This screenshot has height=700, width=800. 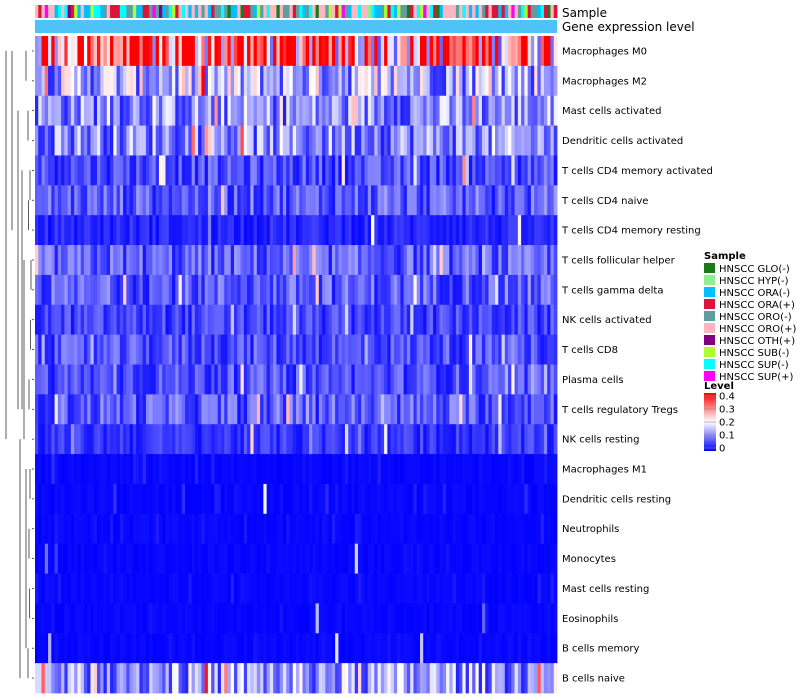 I want to click on sample-legend-swatch, so click(x=709, y=376).